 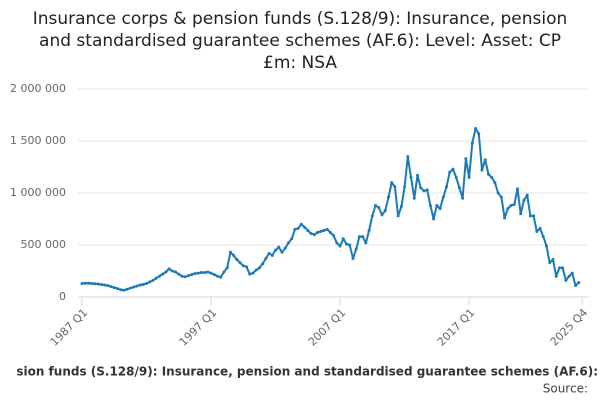 I want to click on y-tick-label: 500 000, so click(x=44, y=244).